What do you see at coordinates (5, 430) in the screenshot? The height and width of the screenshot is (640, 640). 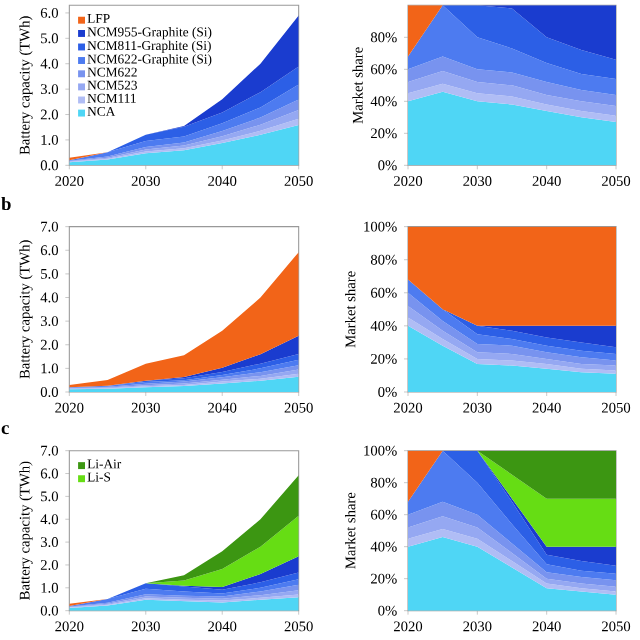 I see `chart-title: c` at bounding box center [5, 430].